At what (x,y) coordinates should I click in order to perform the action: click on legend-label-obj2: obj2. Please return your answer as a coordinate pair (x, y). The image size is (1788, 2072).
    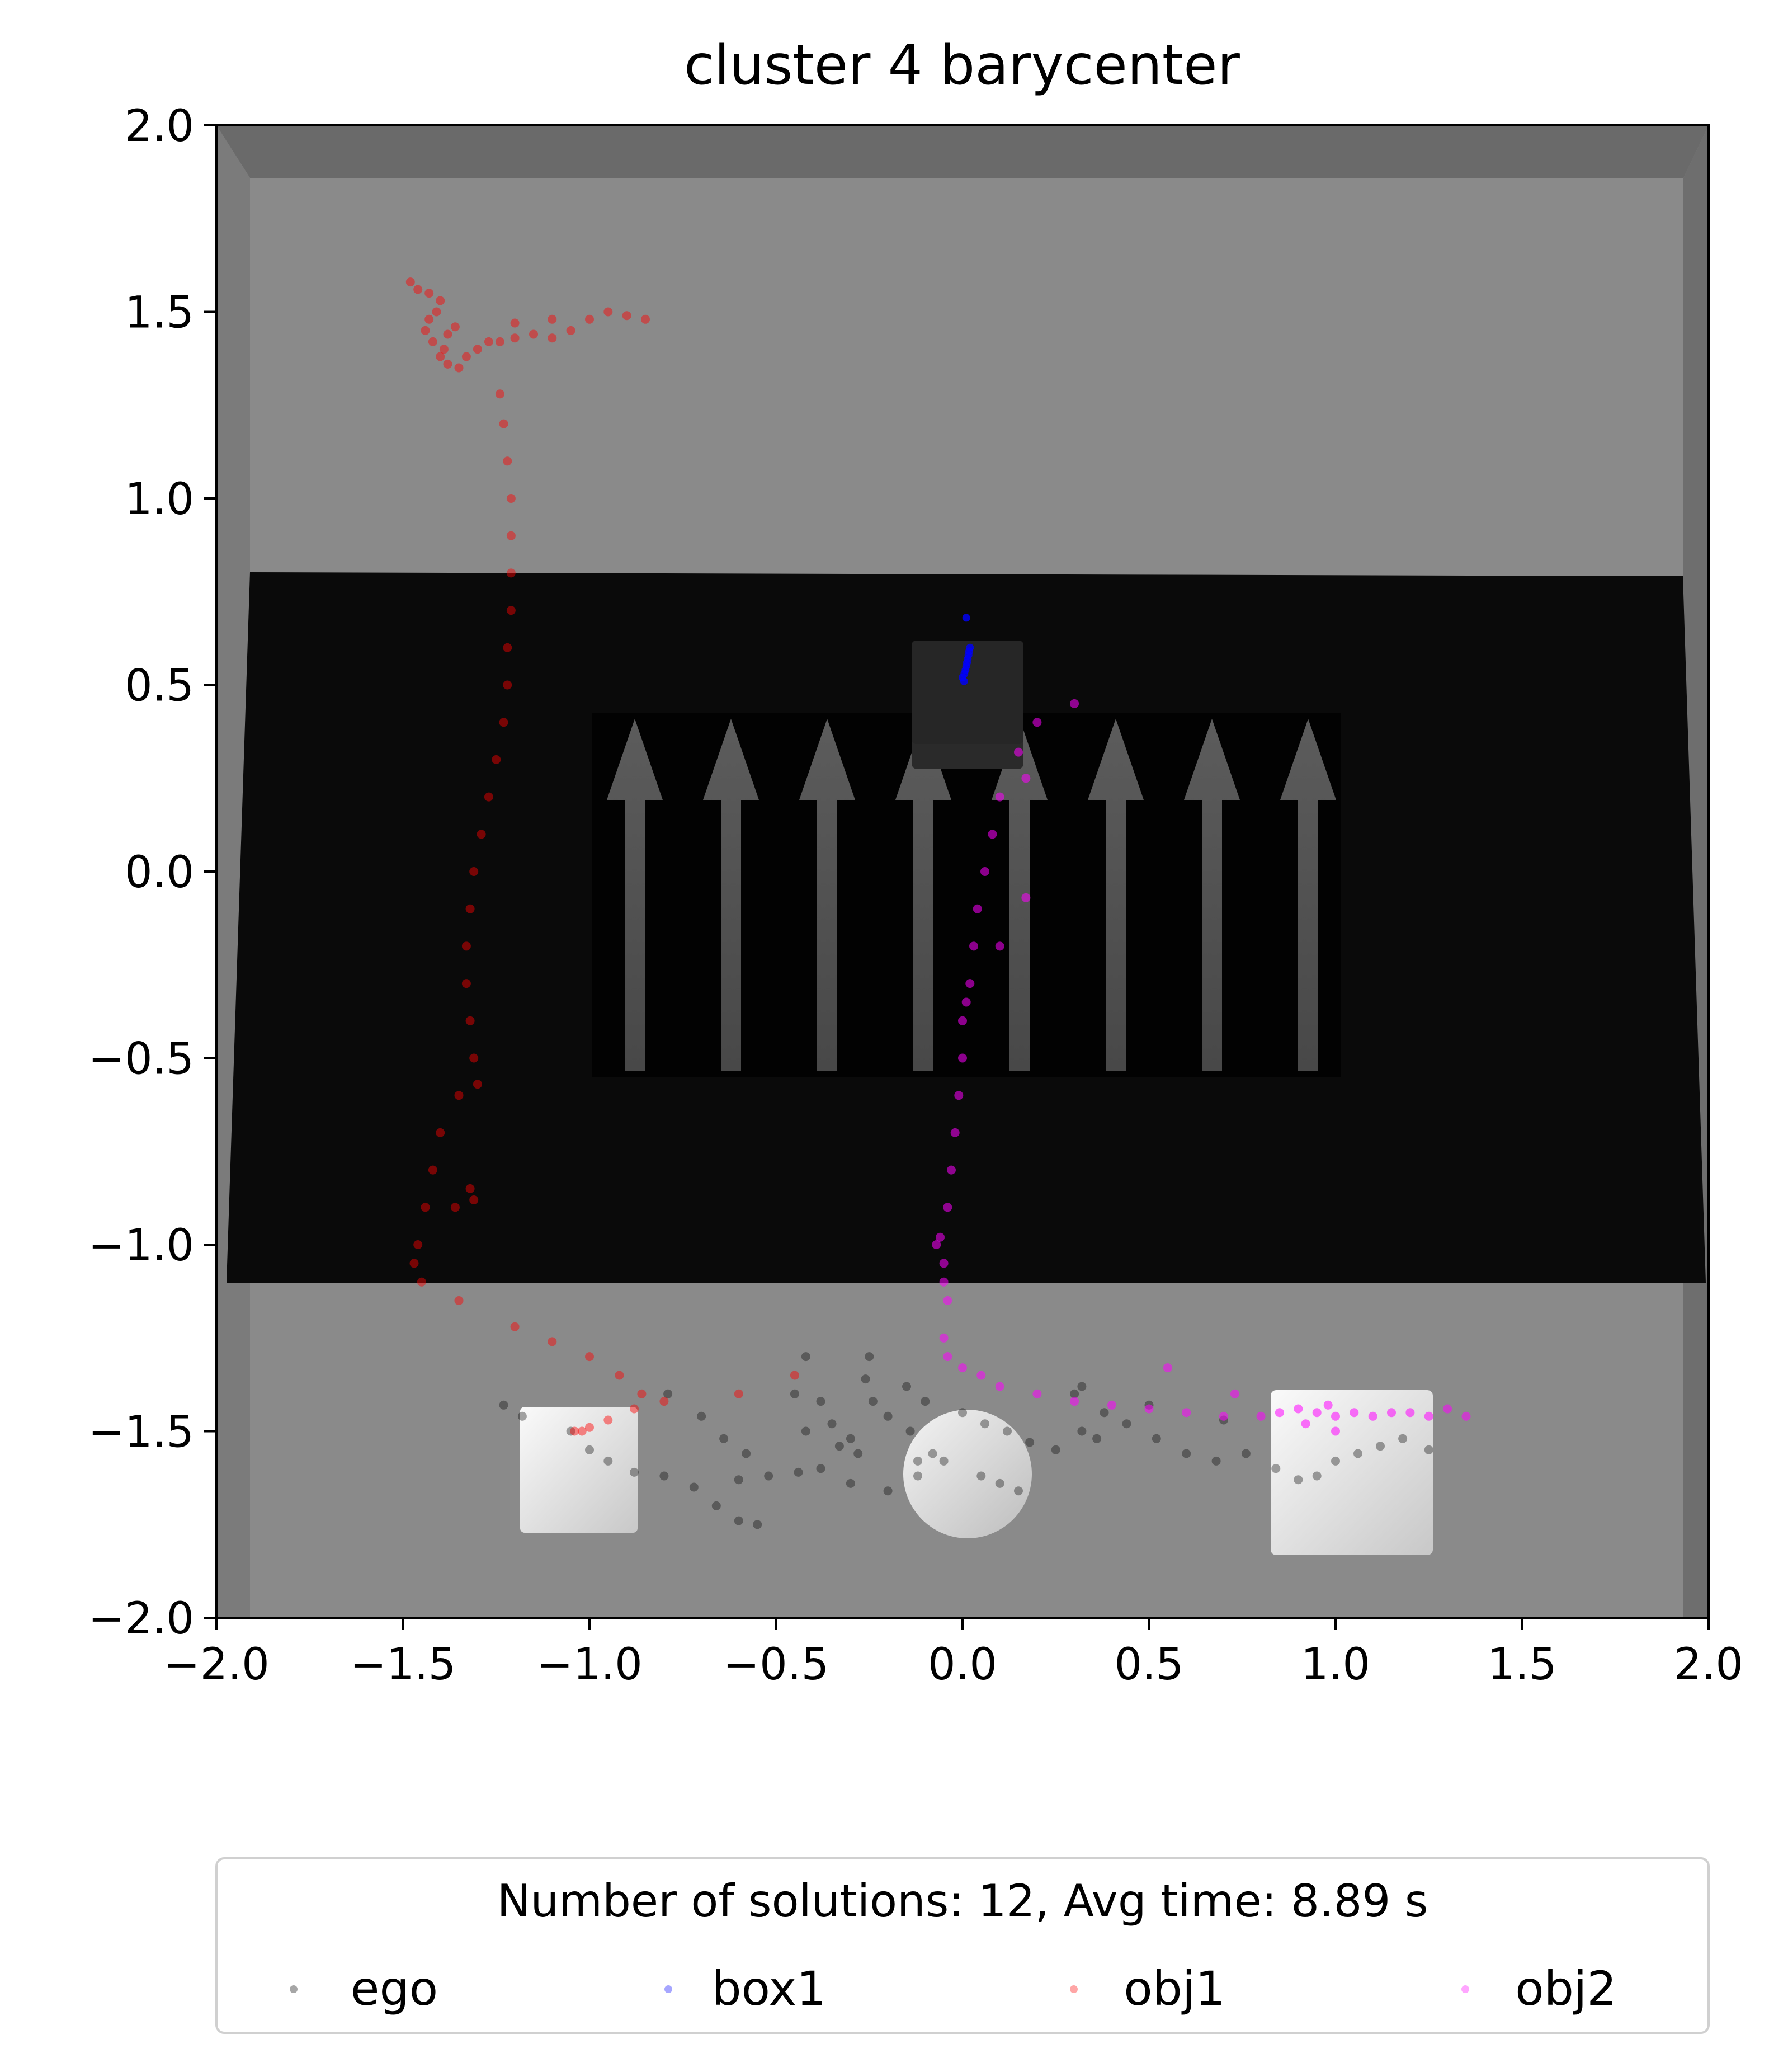
    Looking at the image, I should click on (1566, 1988).